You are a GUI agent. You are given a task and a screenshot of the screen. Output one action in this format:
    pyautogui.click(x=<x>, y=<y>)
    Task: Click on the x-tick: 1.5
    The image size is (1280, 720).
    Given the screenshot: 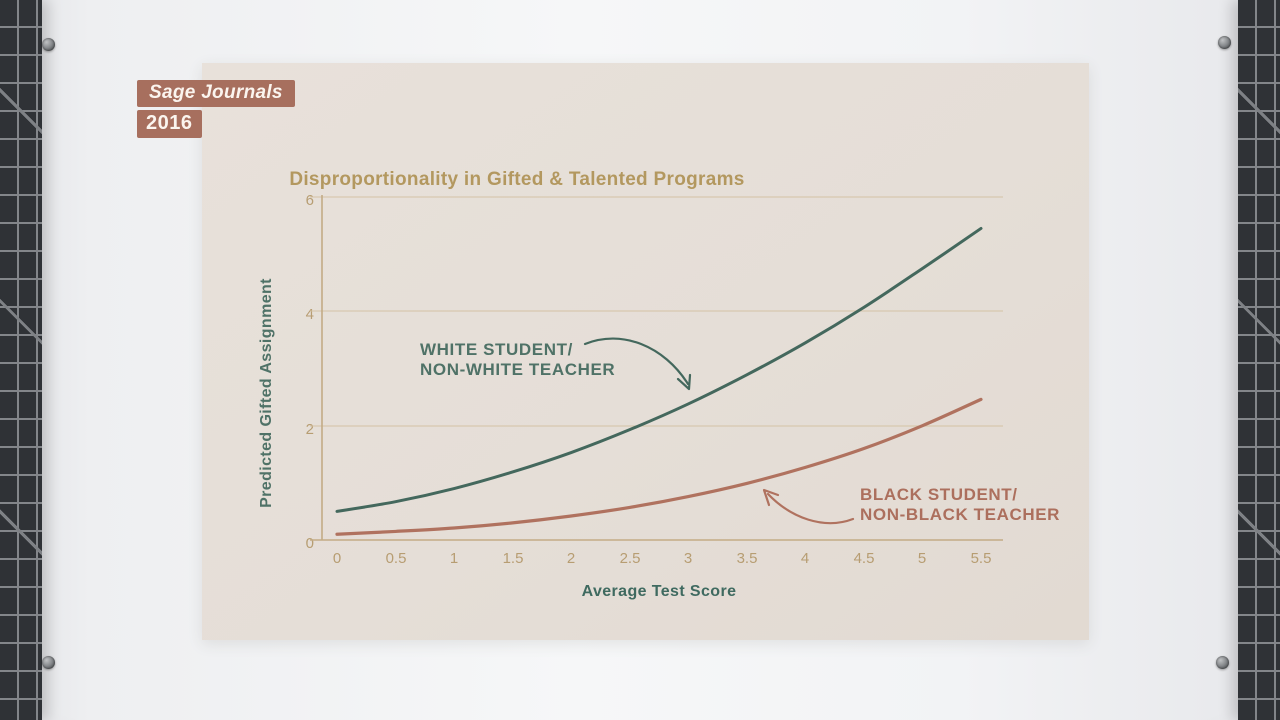 What is the action you would take?
    pyautogui.click(x=513, y=558)
    